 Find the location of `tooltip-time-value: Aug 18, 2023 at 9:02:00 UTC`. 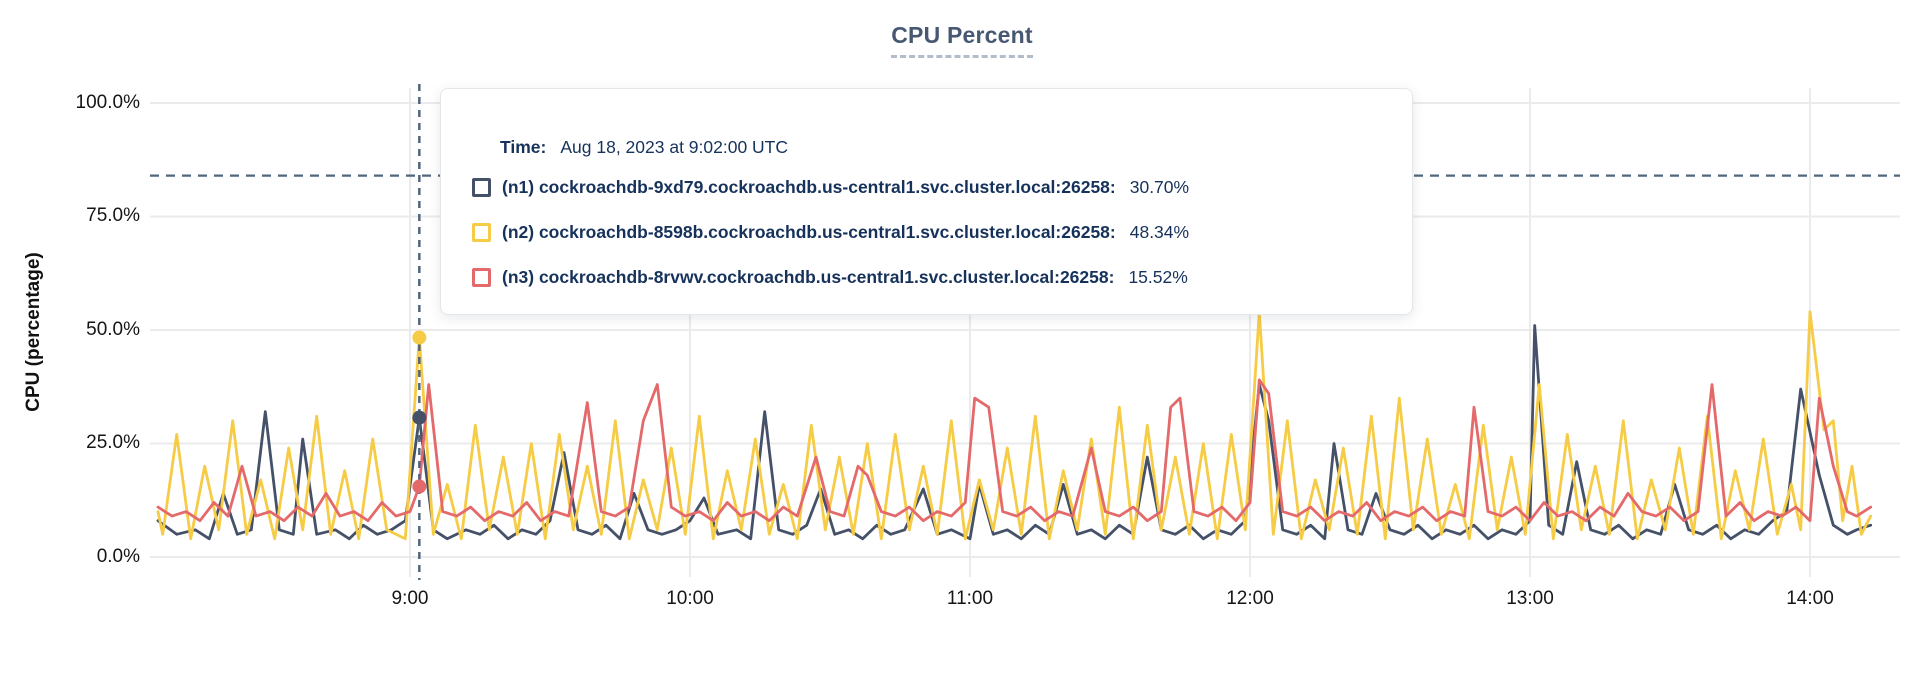

tooltip-time-value: Aug 18, 2023 at 9:02:00 UTC is located at coordinates (674, 147).